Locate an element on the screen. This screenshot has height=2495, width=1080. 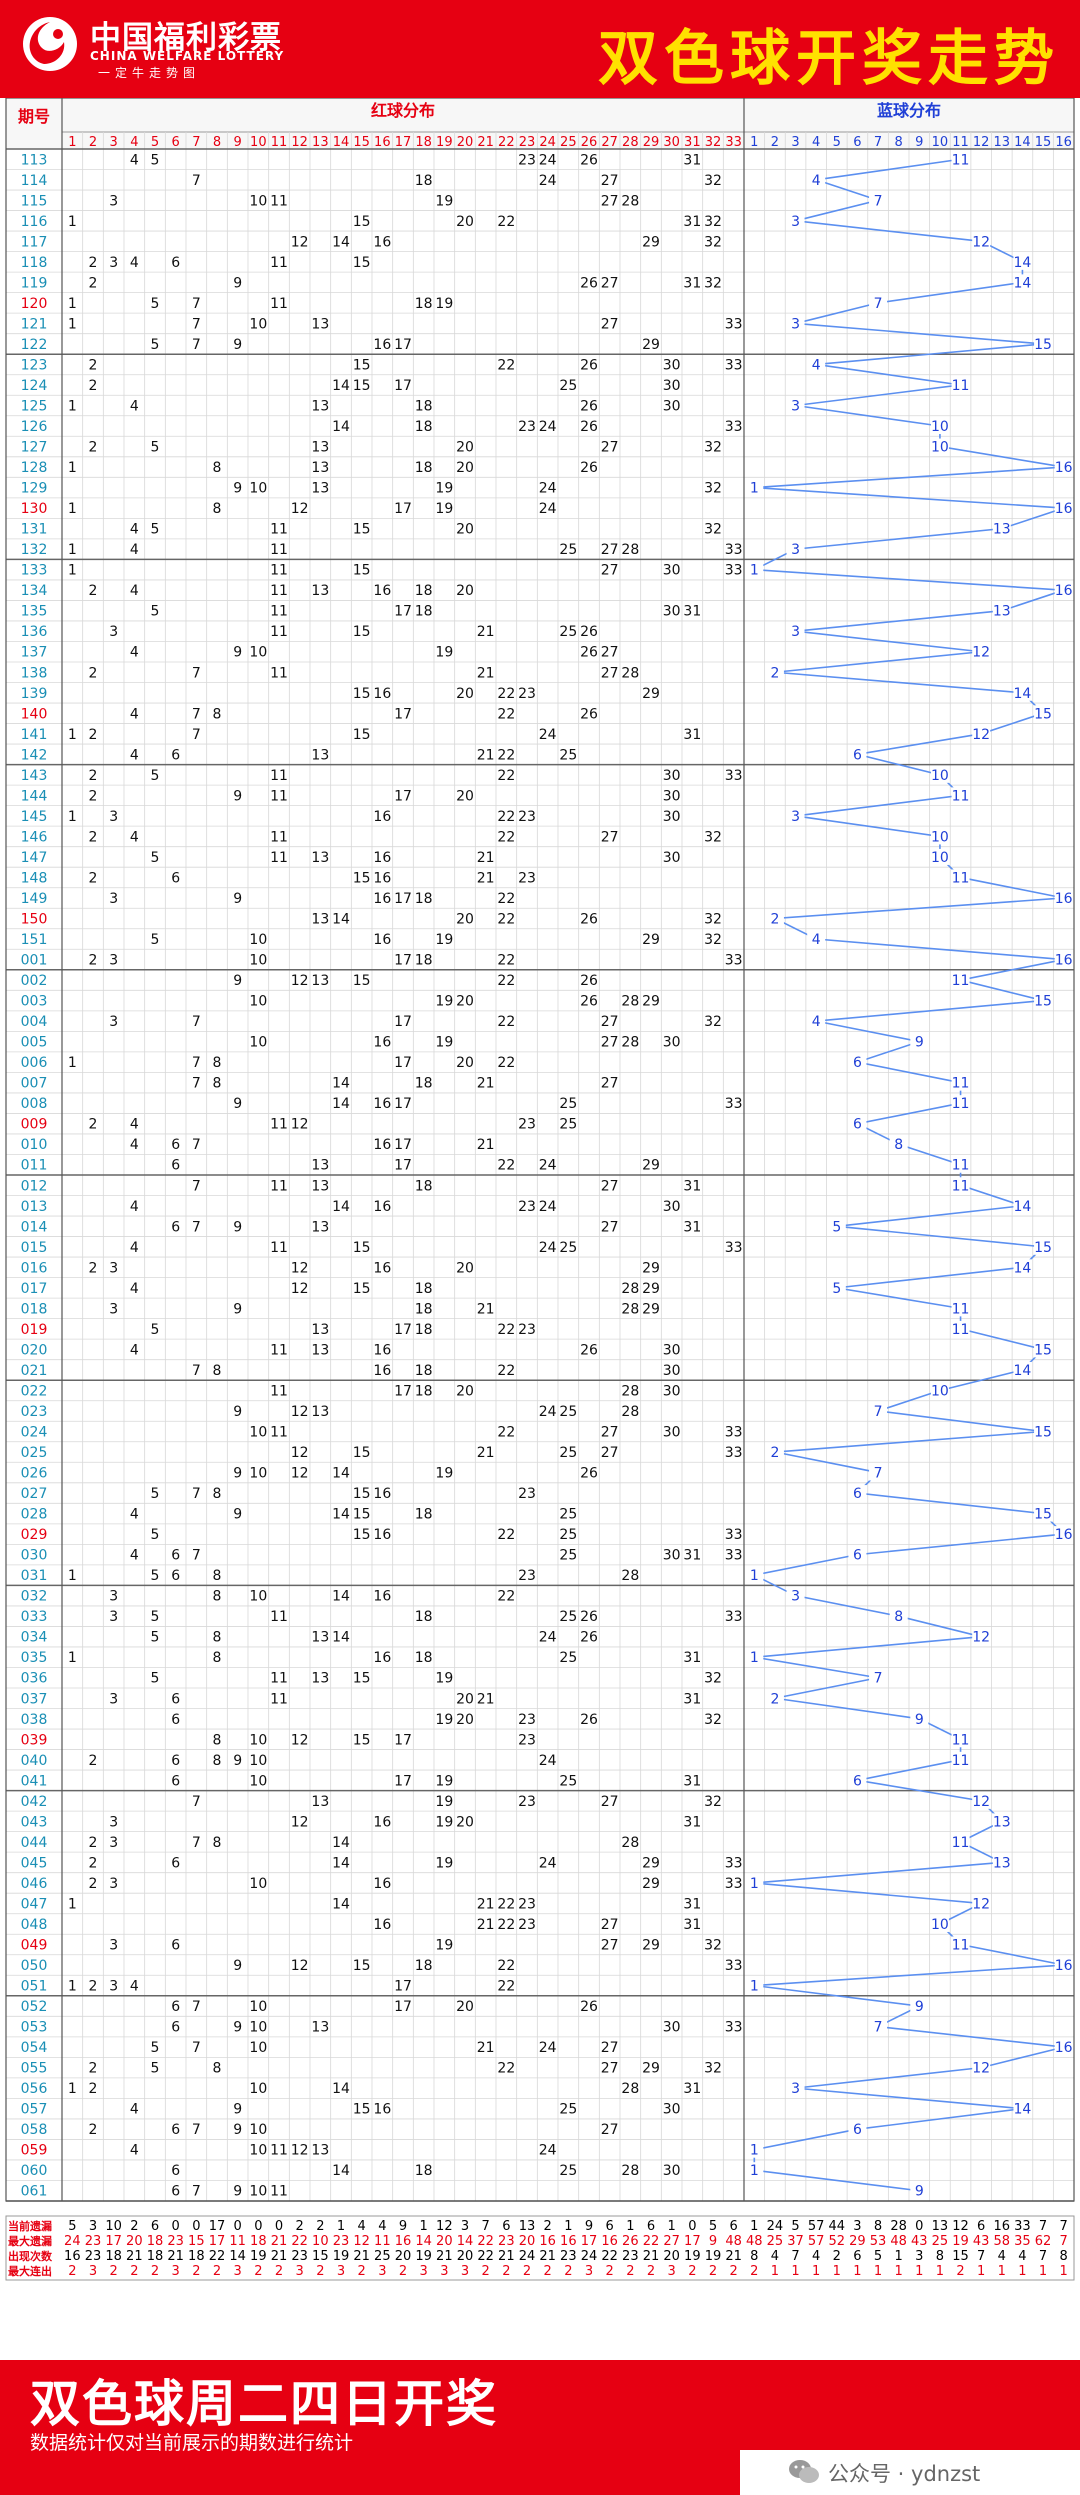
red-ball-5: 5 is located at coordinates (155, 1617).